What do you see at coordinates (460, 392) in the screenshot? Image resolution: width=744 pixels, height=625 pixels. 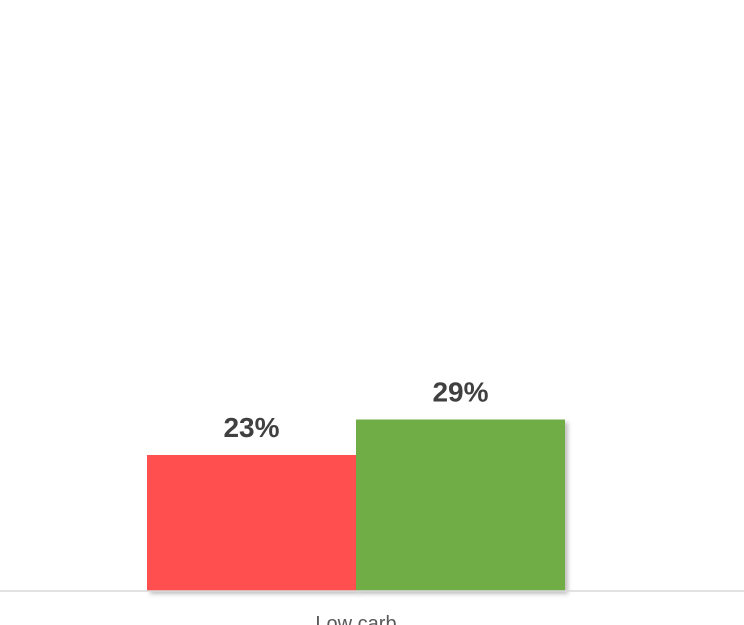 I see `data-label-2: 29%` at bounding box center [460, 392].